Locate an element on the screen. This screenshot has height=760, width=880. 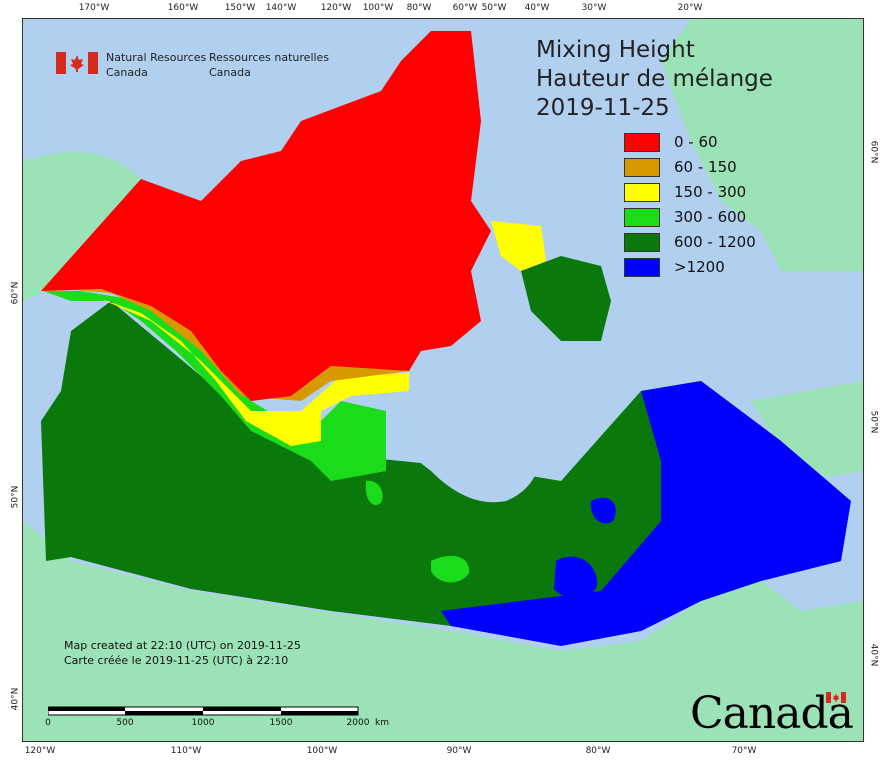
top-tick-label: 30°W is located at coordinates (594, 8).